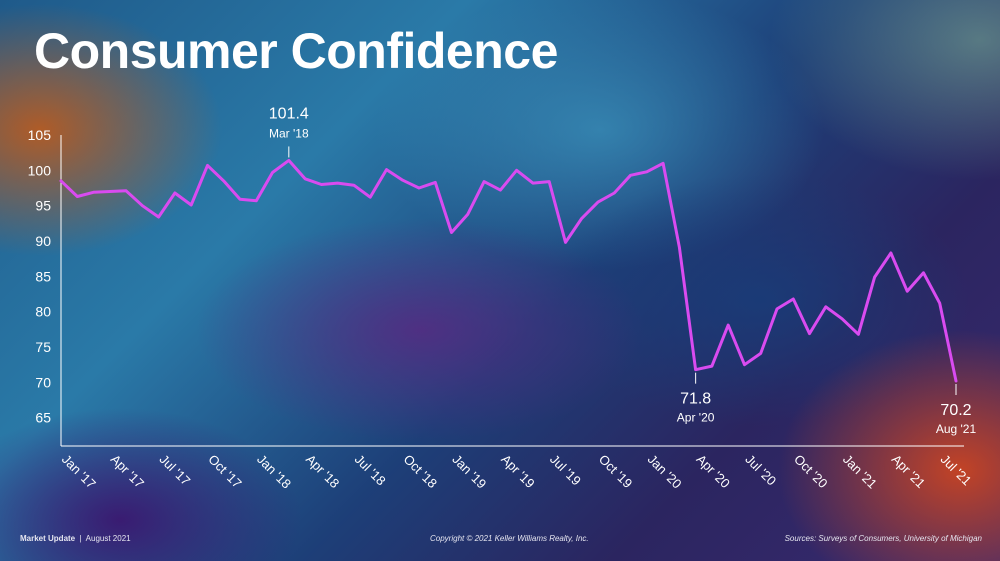 The image size is (1000, 561). Describe the element at coordinates (175, 470) in the screenshot. I see `x-tick-label: Jul '17` at that location.